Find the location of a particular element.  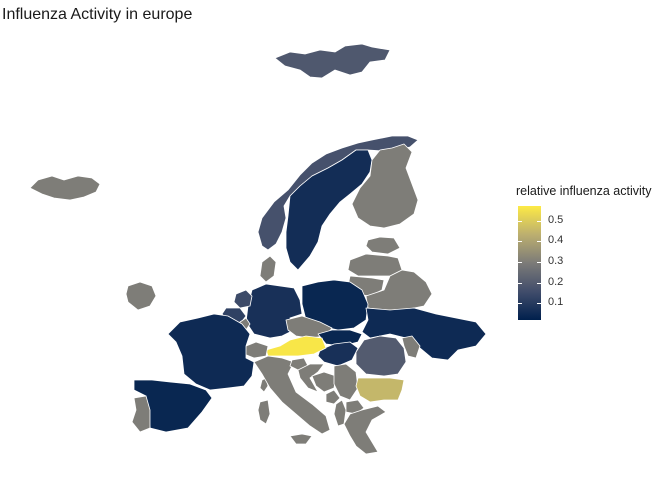

region-albania is located at coordinates (340, 413).